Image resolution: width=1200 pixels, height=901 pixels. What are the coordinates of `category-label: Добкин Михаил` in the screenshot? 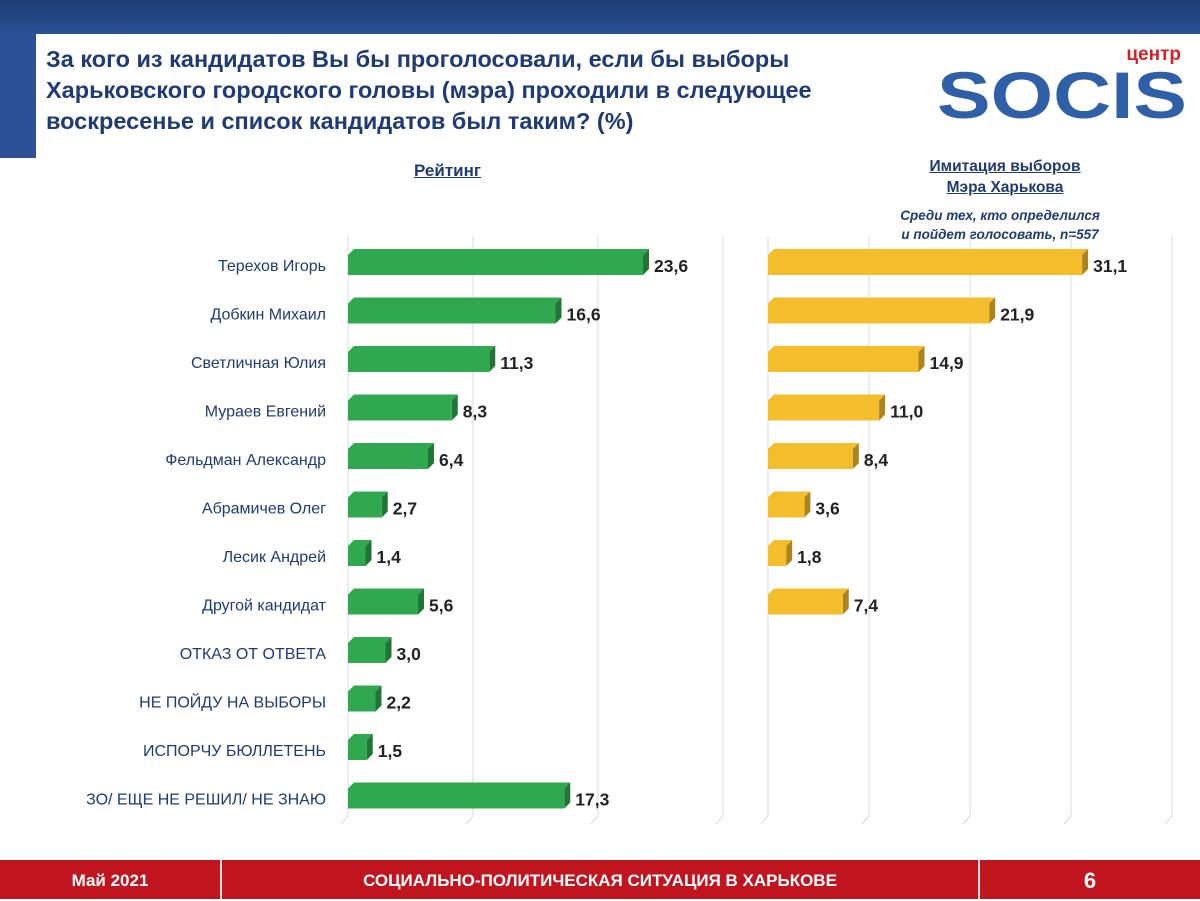 It's located at (268, 315).